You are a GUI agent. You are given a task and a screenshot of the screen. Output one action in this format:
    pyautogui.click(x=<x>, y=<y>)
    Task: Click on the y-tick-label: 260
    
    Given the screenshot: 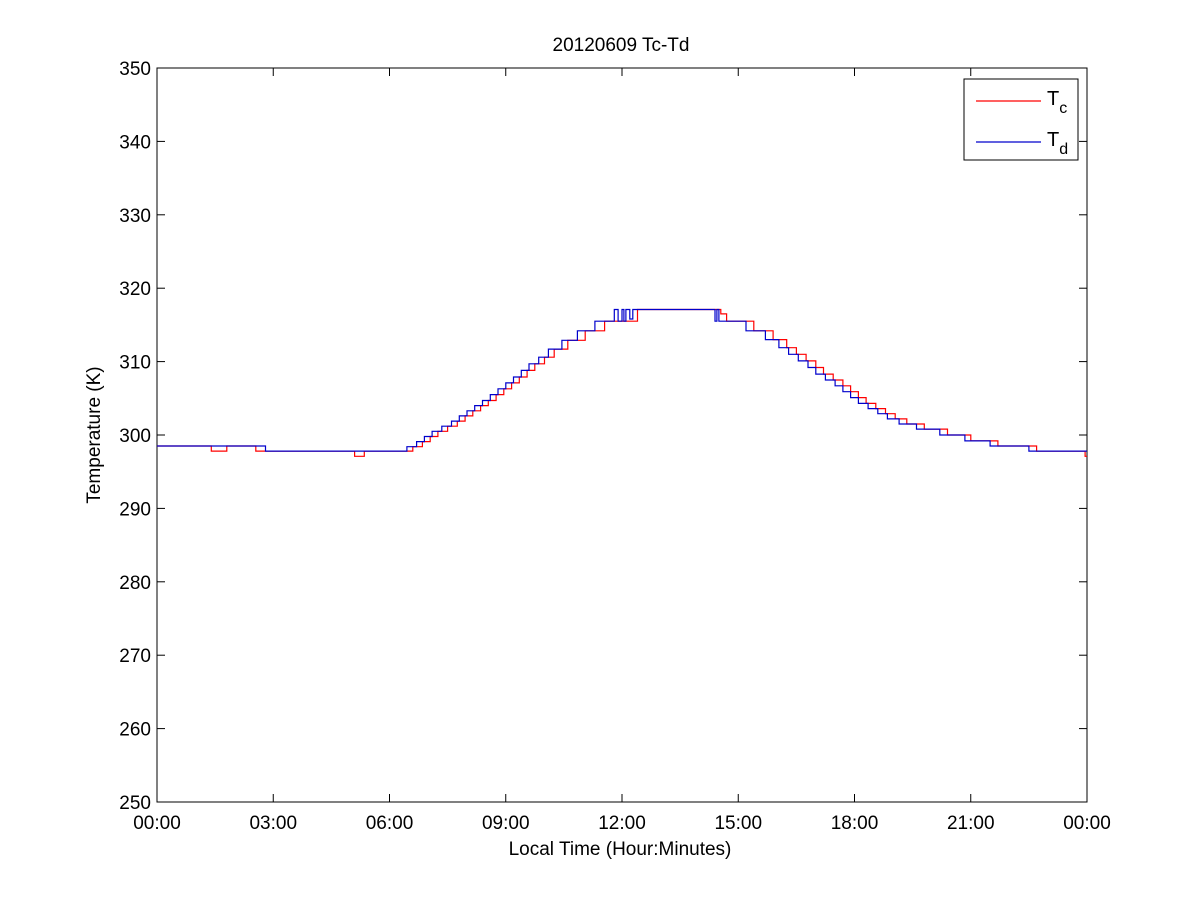 What is the action you would take?
    pyautogui.click(x=135, y=730)
    